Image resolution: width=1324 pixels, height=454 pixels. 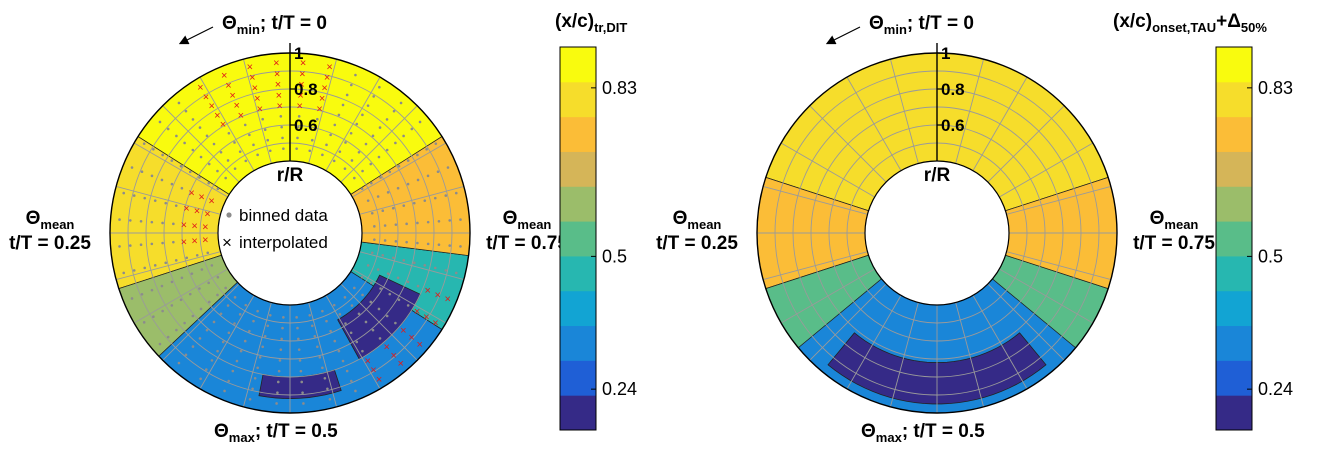 What do you see at coordinates (50, 220) in the screenshot?
I see `annotation-theta-mean-left-side: Θmean` at bounding box center [50, 220].